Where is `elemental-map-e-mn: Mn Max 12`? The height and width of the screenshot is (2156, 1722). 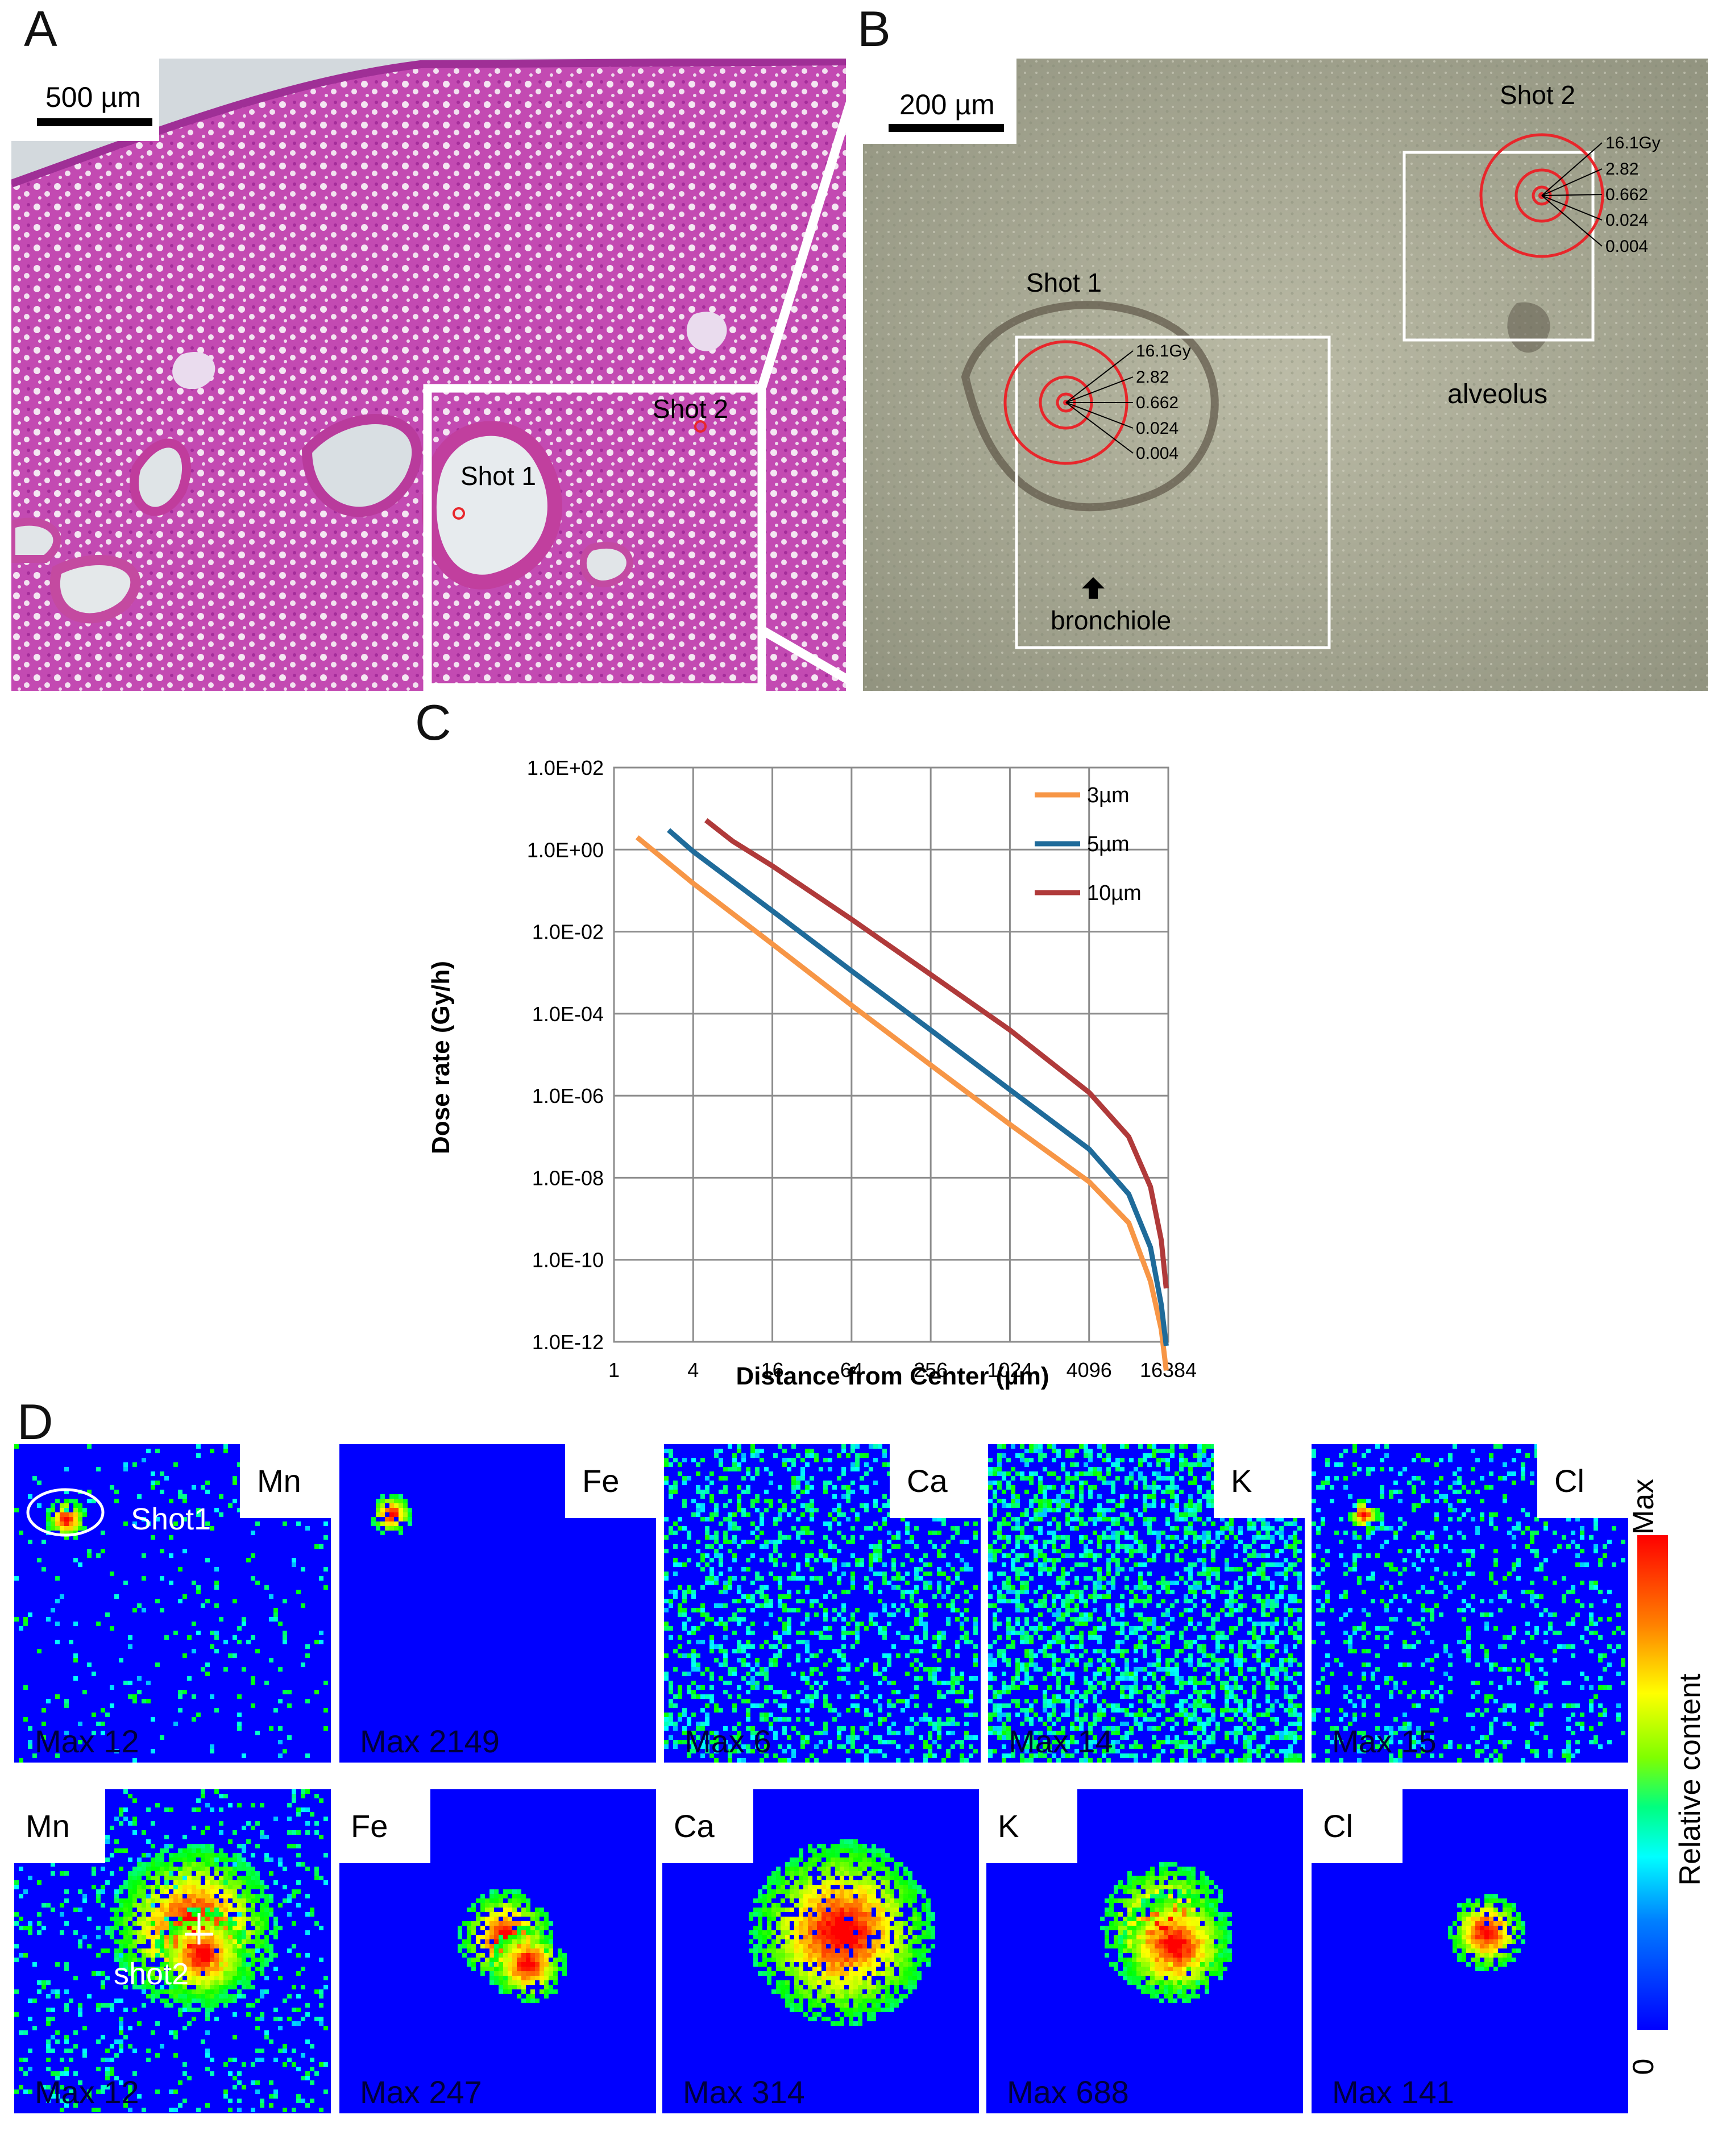 elemental-map-e-mn: Mn Max 12 is located at coordinates (173, 1951).